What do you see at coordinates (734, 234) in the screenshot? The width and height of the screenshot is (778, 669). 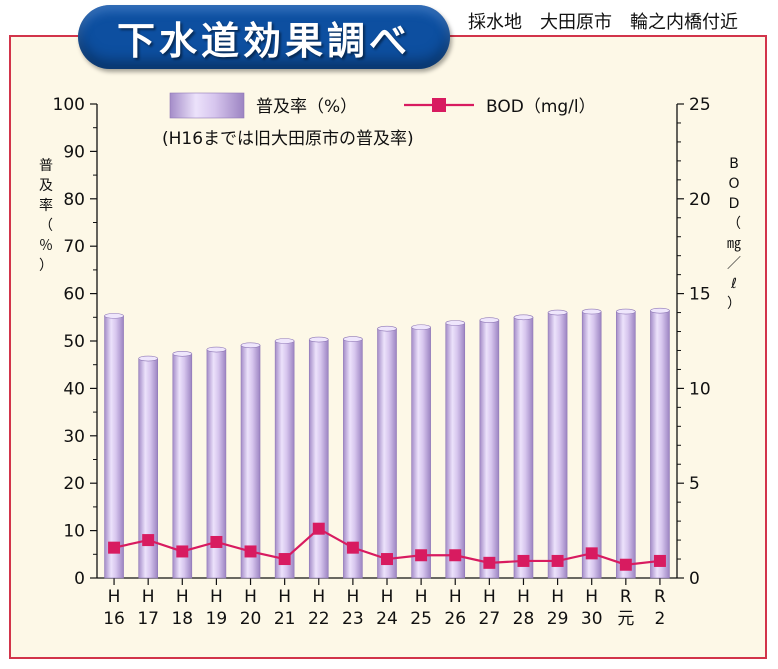 I see `right-axis-title: B O D （㎎／ ℓ）` at bounding box center [734, 234].